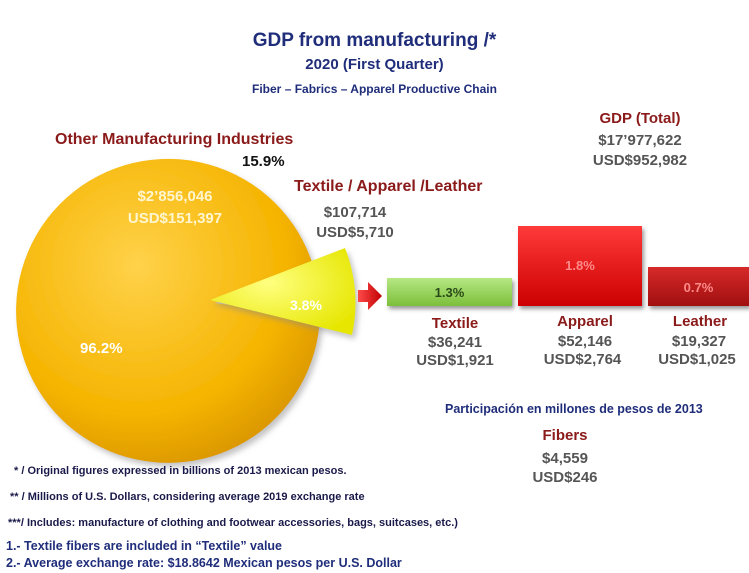 This screenshot has height=573, width=749. What do you see at coordinates (640, 140) in the screenshot?
I see `gdp-total-pesos: $17’977,622` at bounding box center [640, 140].